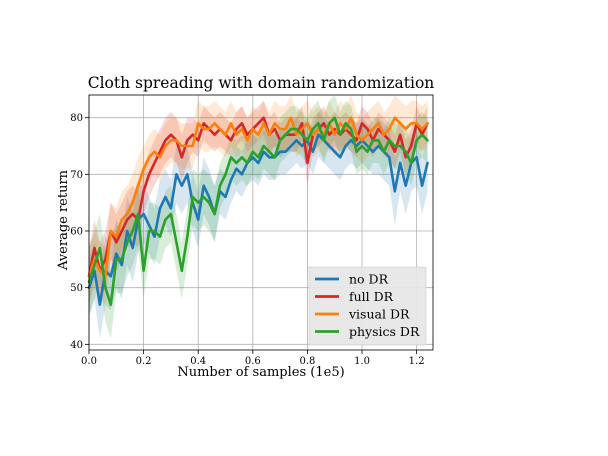 The height and width of the screenshot is (456, 608). Describe the element at coordinates (76, 288) in the screenshot. I see `y-tick-label: 50` at that location.